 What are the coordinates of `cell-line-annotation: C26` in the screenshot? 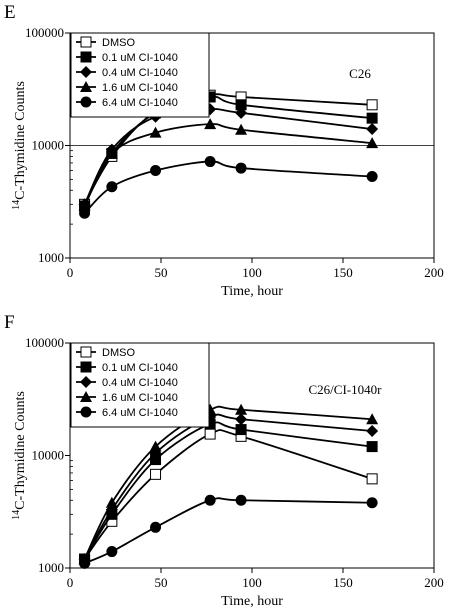 It's located at (360, 73).